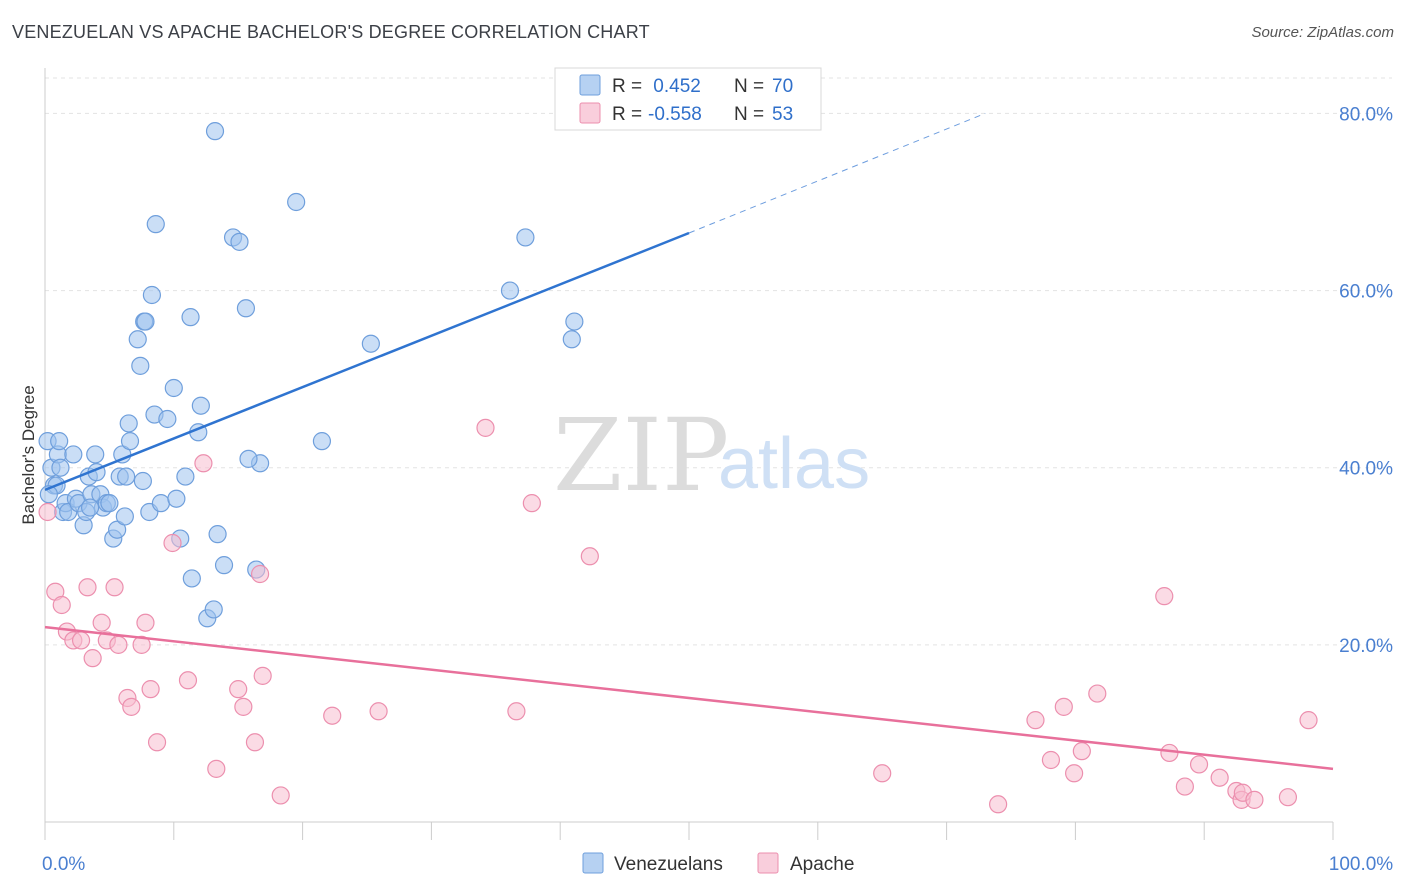 The image size is (1406, 892). What do you see at coordinates (782, 86) in the screenshot?
I see `legend-n-value-venezuelans: 70` at bounding box center [782, 86].